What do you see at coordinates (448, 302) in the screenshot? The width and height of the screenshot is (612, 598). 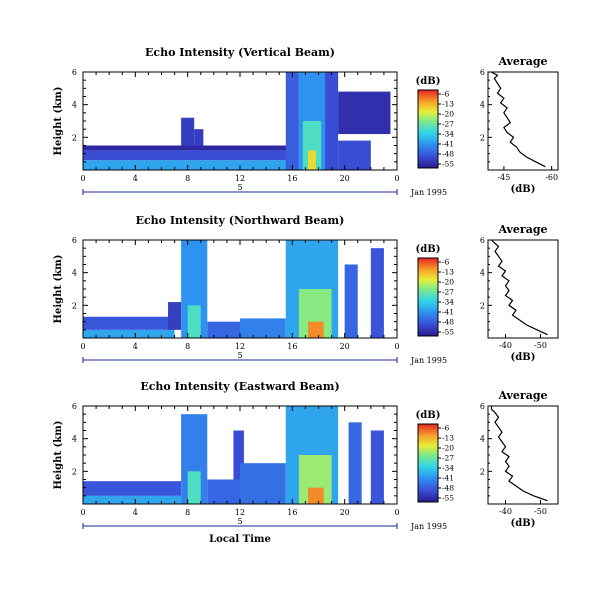 I see `colorbar-tick-label: -34` at bounding box center [448, 302].